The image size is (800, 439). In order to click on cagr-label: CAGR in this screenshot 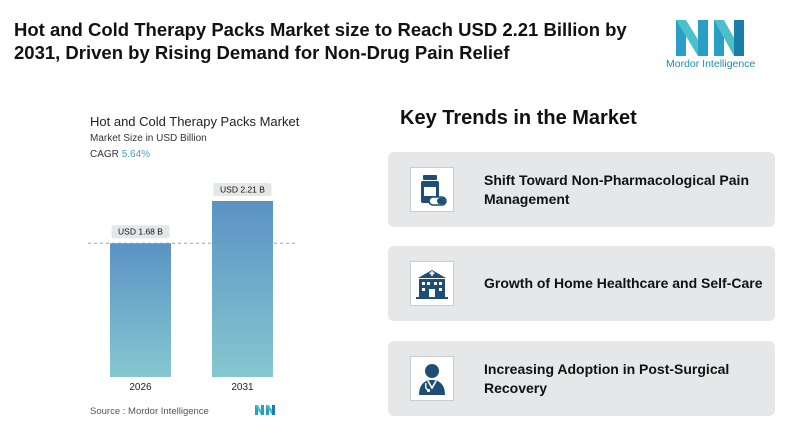, I will do `click(104, 154)`.